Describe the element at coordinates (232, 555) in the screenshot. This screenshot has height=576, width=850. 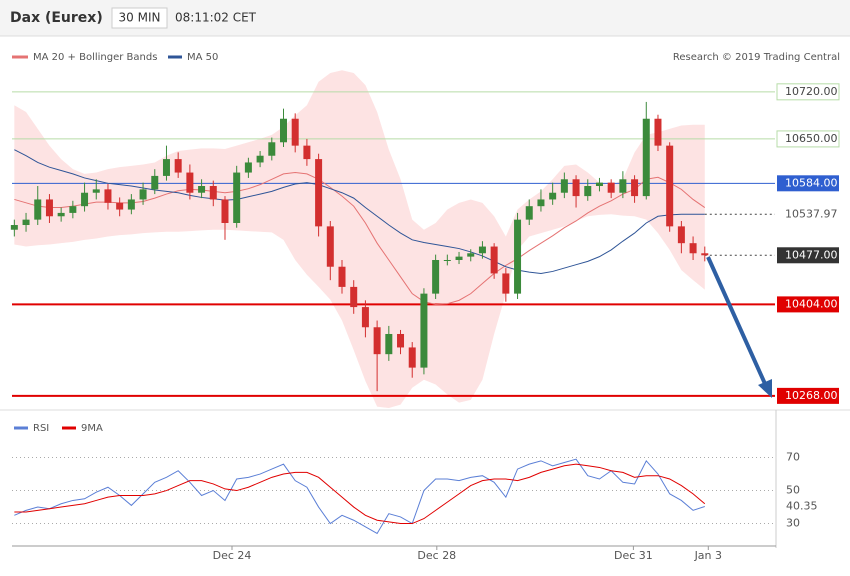
I see `x-tick-label: Dec 24` at that location.